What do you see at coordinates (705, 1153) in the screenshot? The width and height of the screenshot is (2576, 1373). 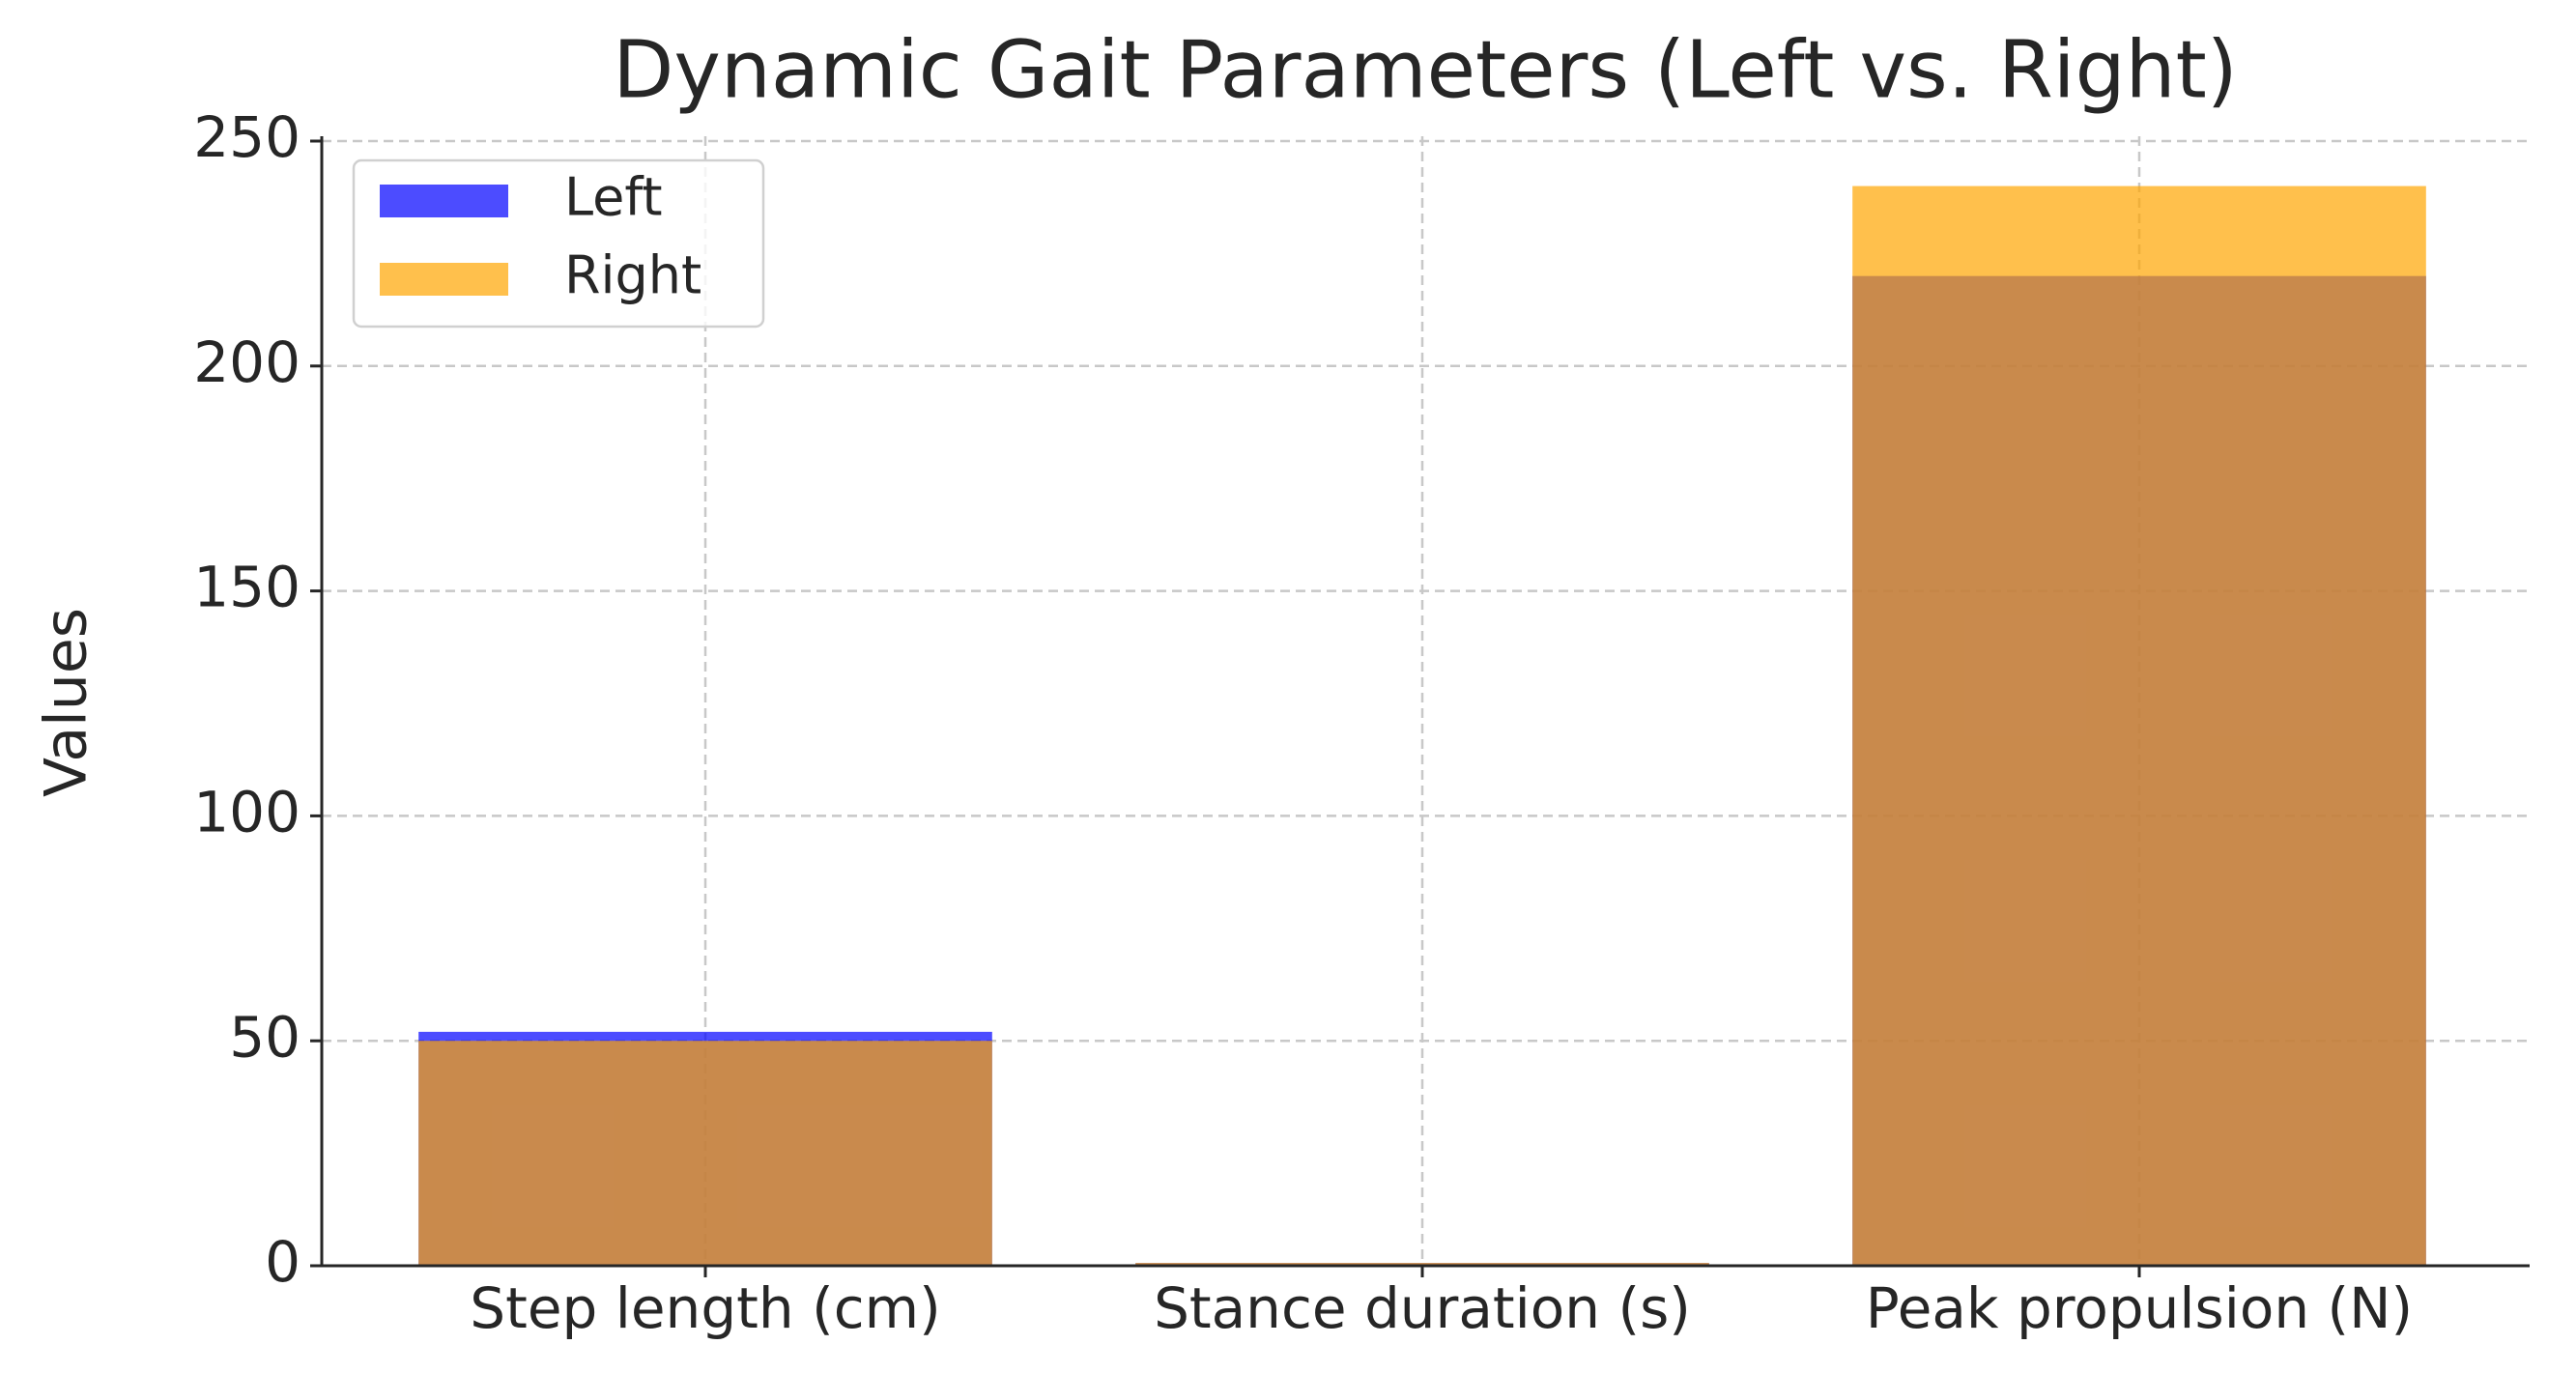 I see `bar` at bounding box center [705, 1153].